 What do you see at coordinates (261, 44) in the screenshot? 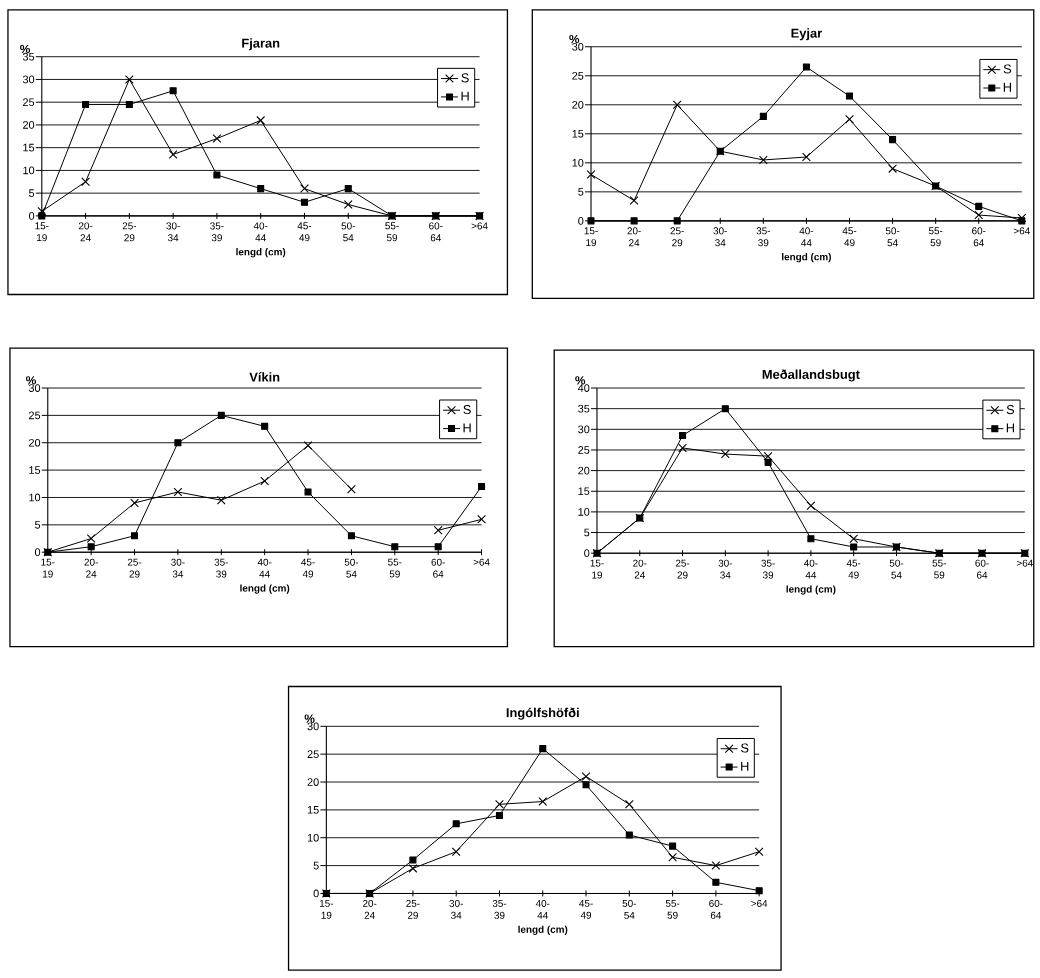
I see `chart-title: Fjaran` at bounding box center [261, 44].